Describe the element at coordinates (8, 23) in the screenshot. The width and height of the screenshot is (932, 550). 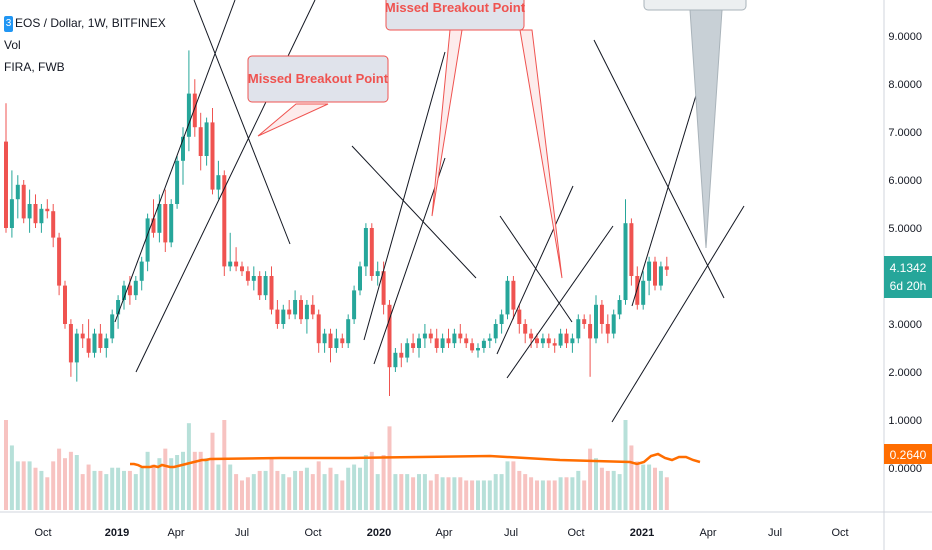
I see `symbol-badge: 3` at that location.